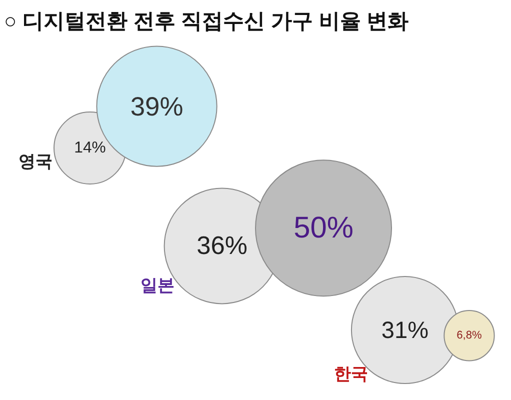  Describe the element at coordinates (351, 374) in the screenshot. I see `category-label: 한국` at that location.